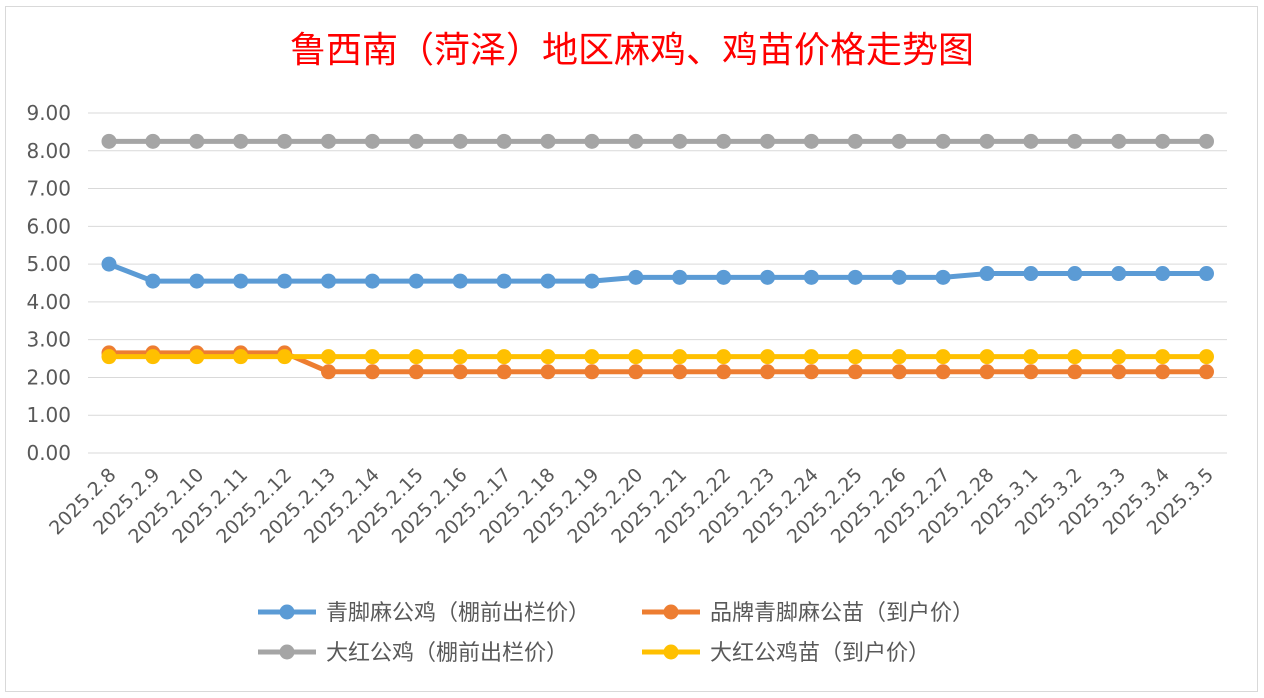 This screenshot has height=698, width=1264. I want to click on legend-label: 品牌青脚麻公苗（到户价）, so click(842, 613).